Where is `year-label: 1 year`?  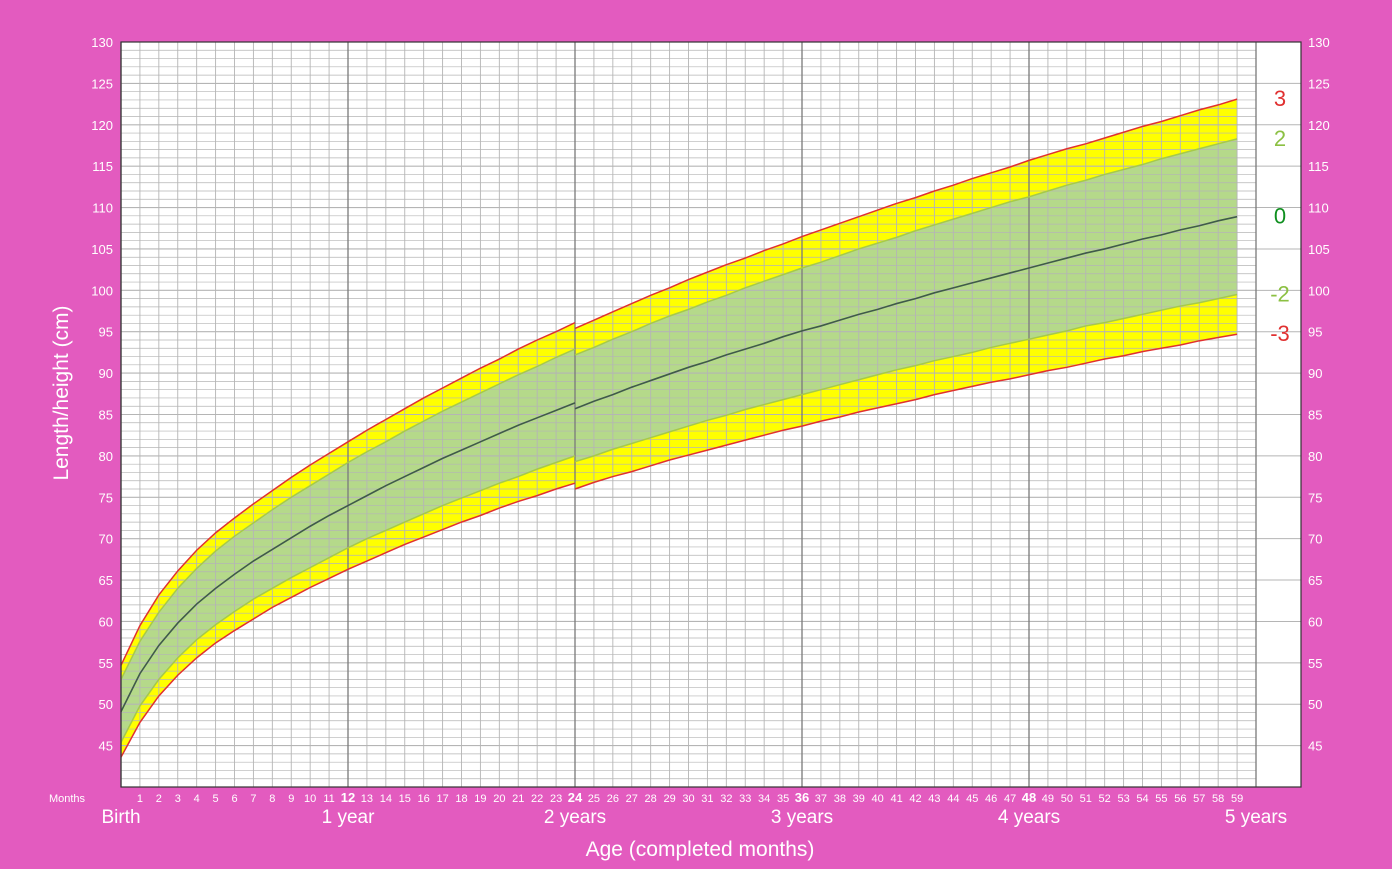
year-label: 1 year is located at coordinates (348, 817).